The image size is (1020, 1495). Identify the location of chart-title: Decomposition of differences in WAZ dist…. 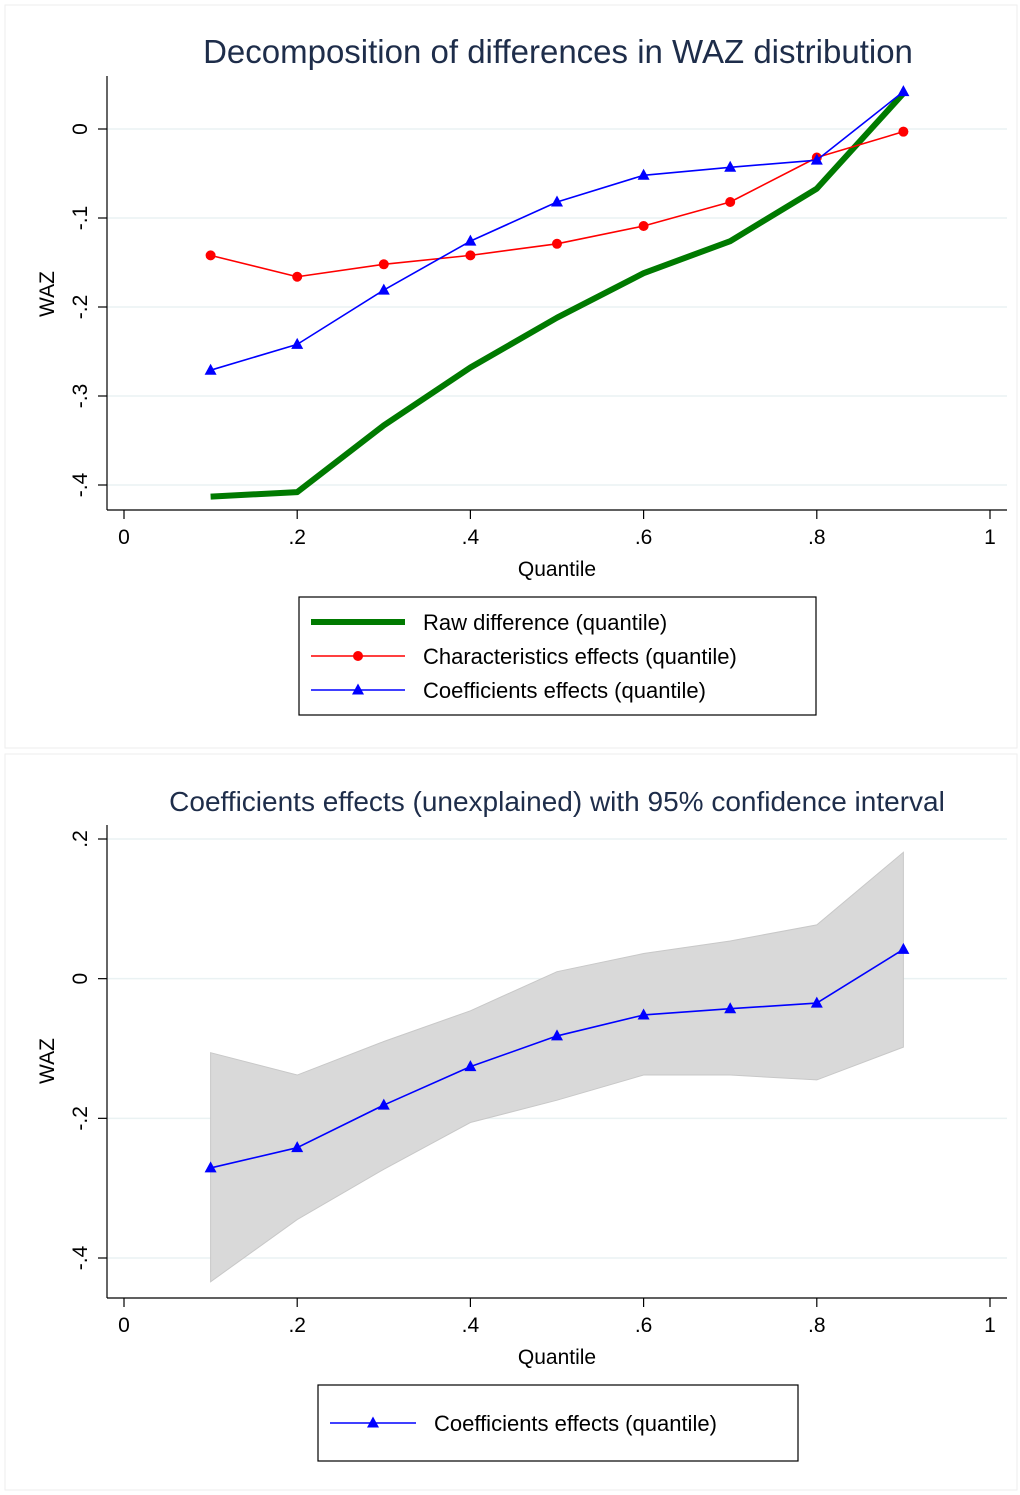
(558, 51).